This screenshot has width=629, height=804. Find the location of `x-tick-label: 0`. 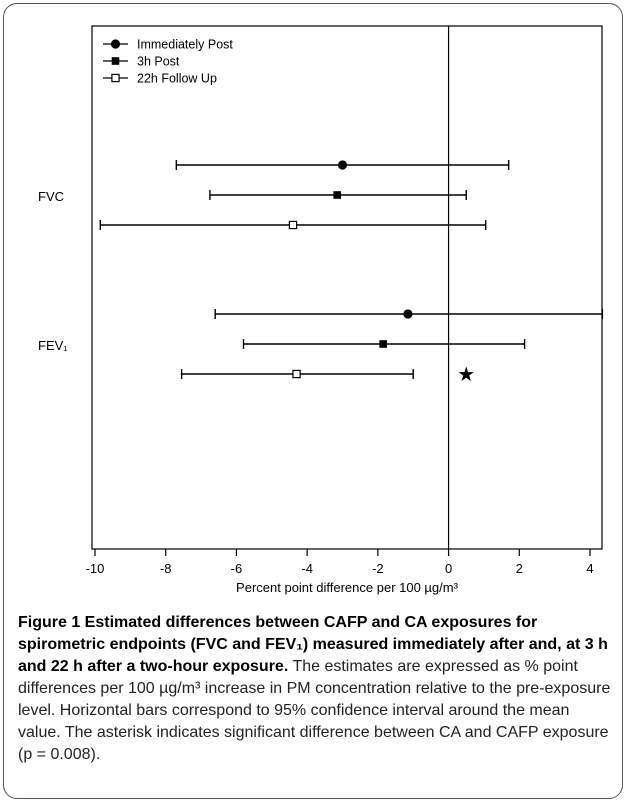

x-tick-label: 0 is located at coordinates (448, 568).